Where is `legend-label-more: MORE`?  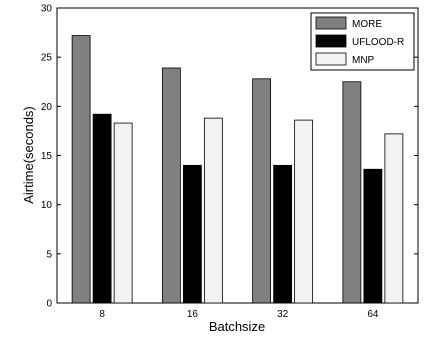 legend-label-more: MORE is located at coordinates (367, 24).